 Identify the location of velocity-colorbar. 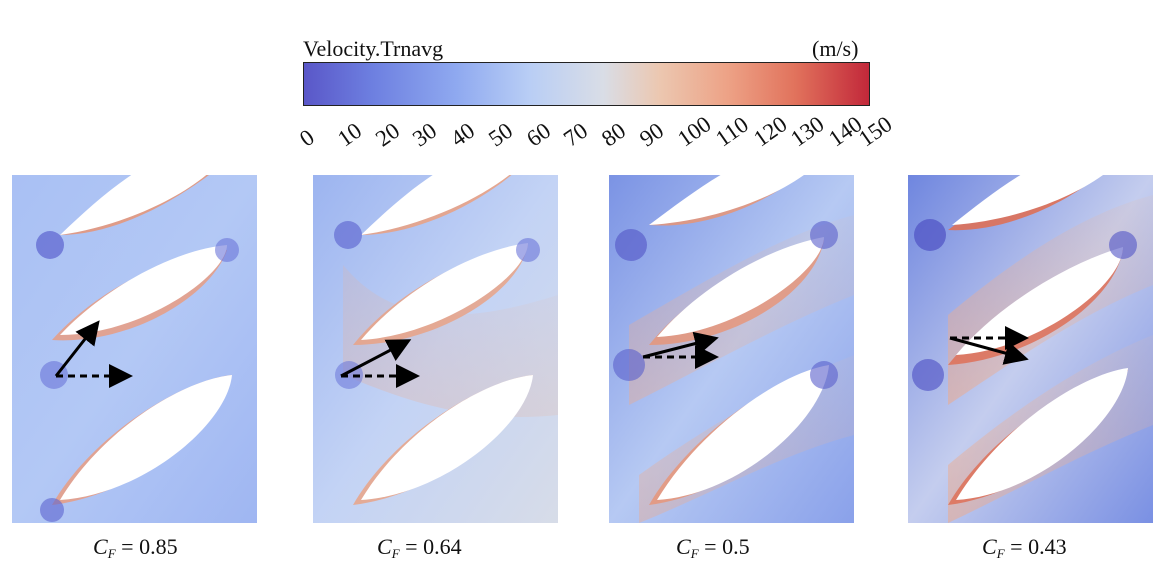
(586, 84).